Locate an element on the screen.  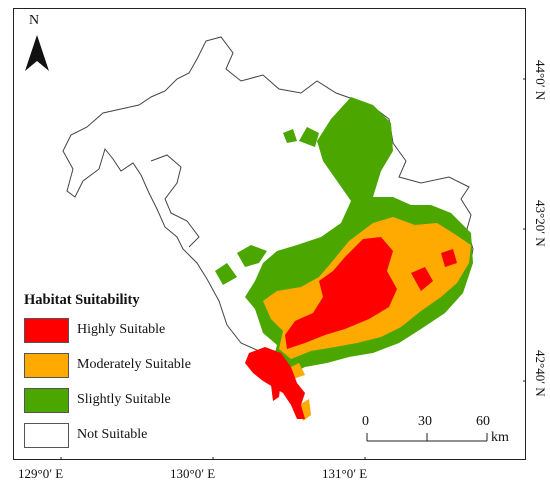
legend-swatch-moderately is located at coordinates (46, 365).